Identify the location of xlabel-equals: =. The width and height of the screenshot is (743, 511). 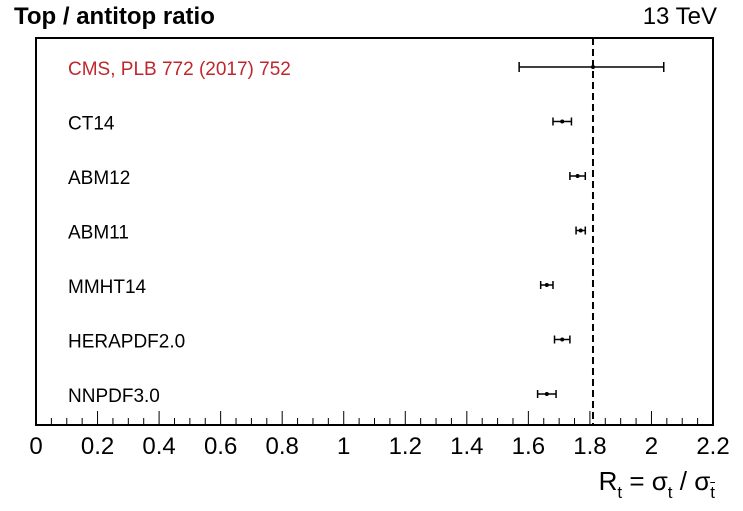
(637, 481).